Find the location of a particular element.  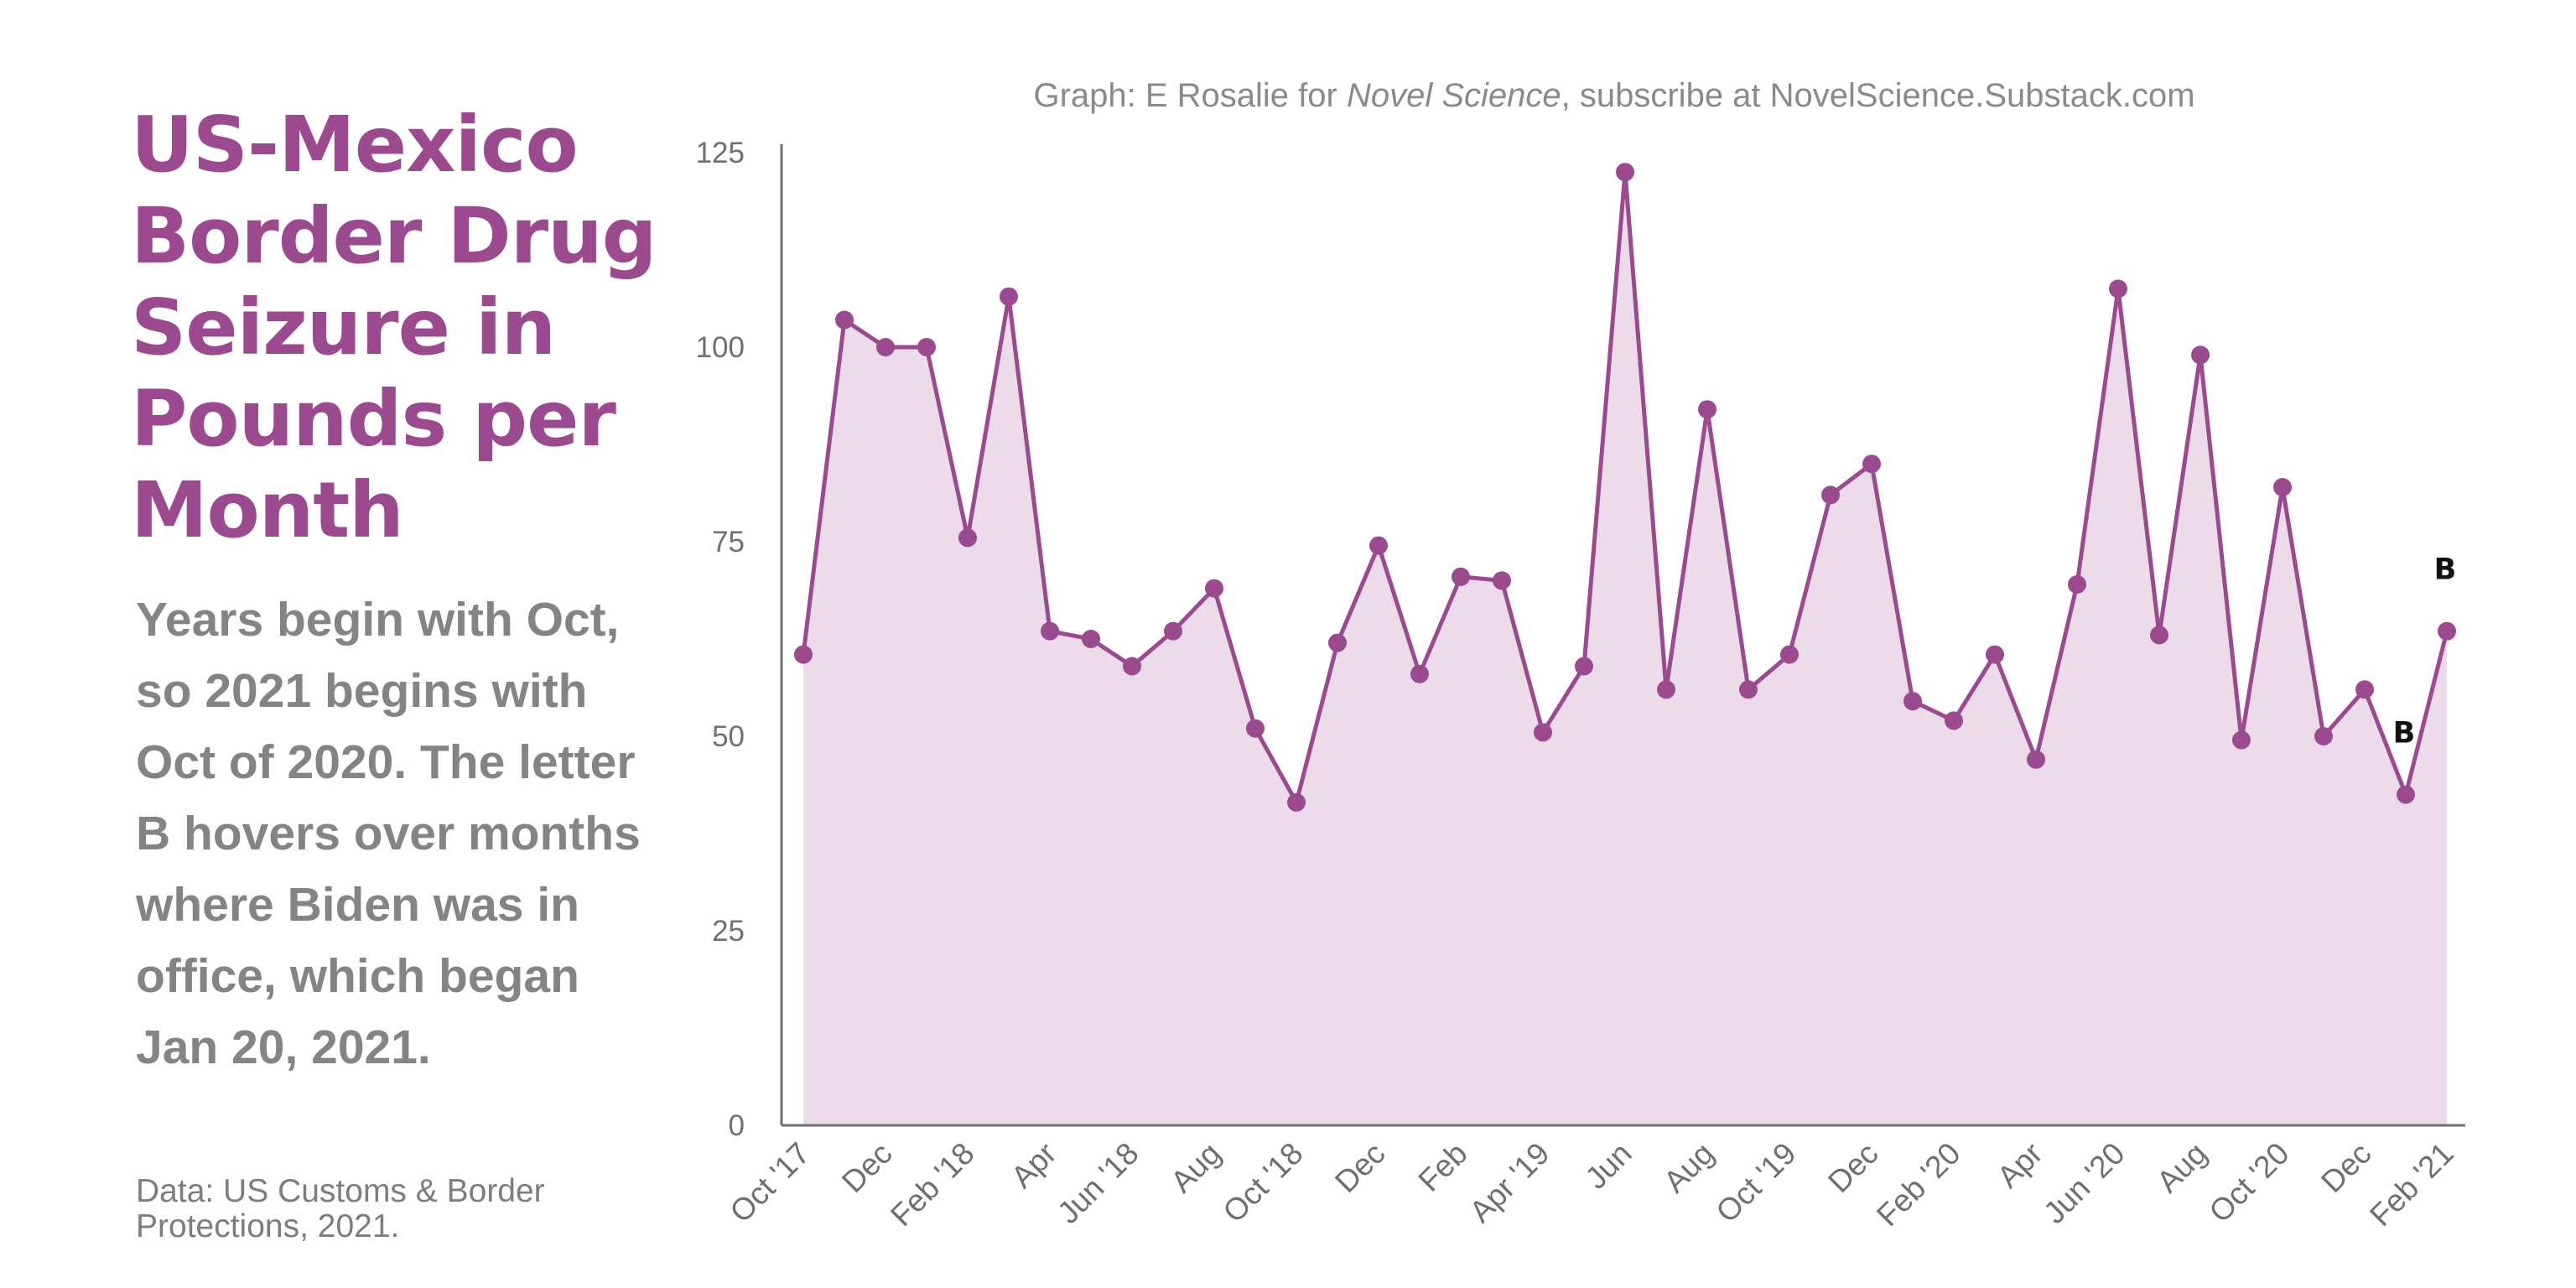

y-tick-label: 100 is located at coordinates (720, 347).